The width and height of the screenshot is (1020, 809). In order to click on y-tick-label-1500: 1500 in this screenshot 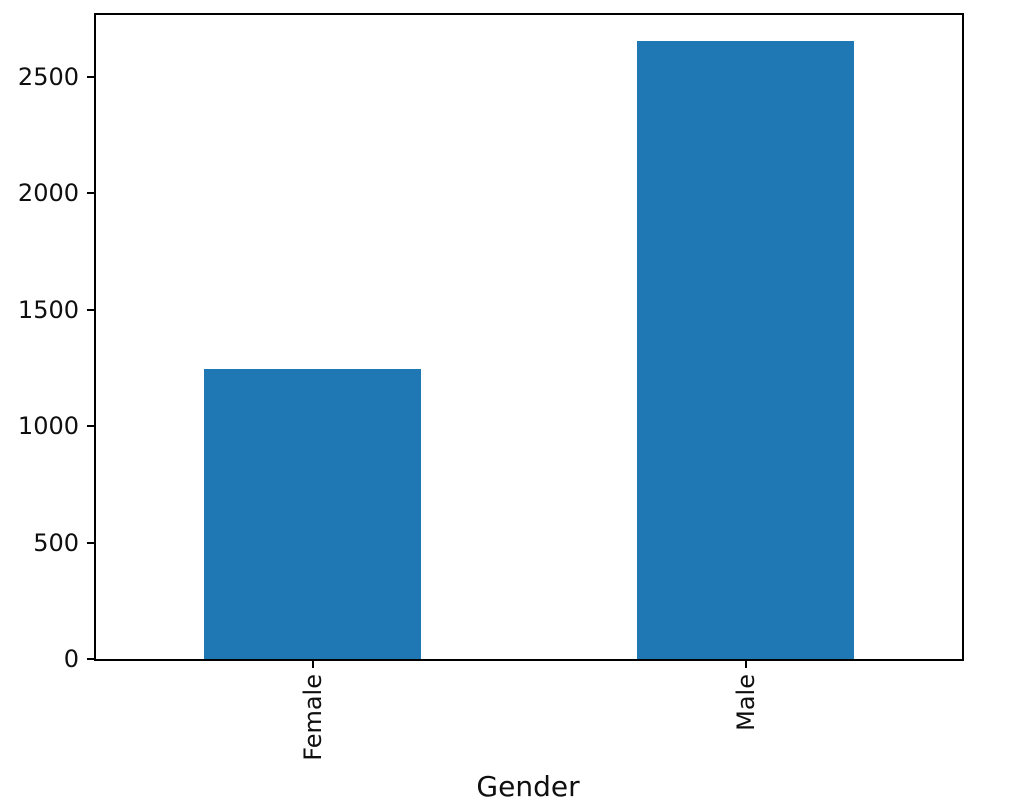, I will do `click(48, 309)`.